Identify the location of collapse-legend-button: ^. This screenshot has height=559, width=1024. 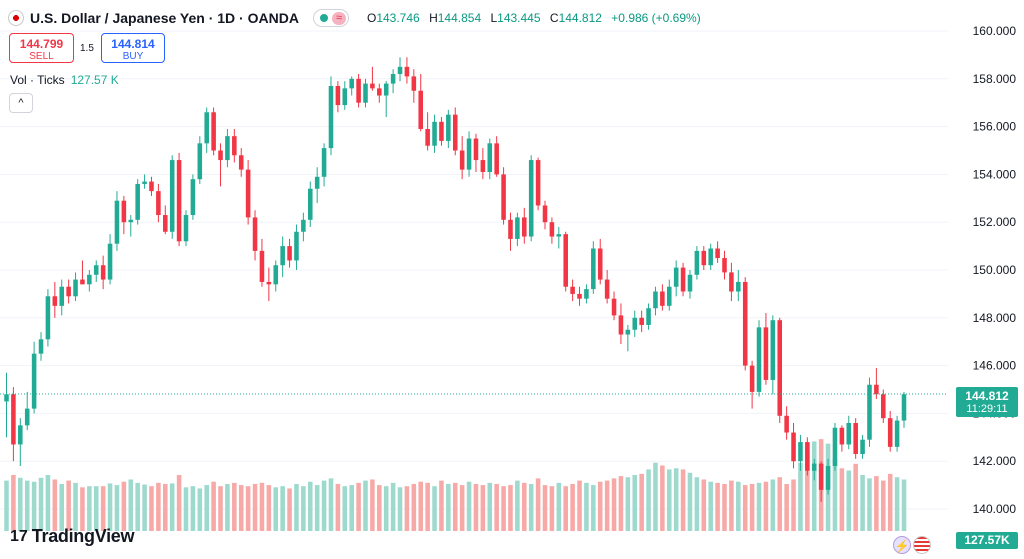
(21, 103).